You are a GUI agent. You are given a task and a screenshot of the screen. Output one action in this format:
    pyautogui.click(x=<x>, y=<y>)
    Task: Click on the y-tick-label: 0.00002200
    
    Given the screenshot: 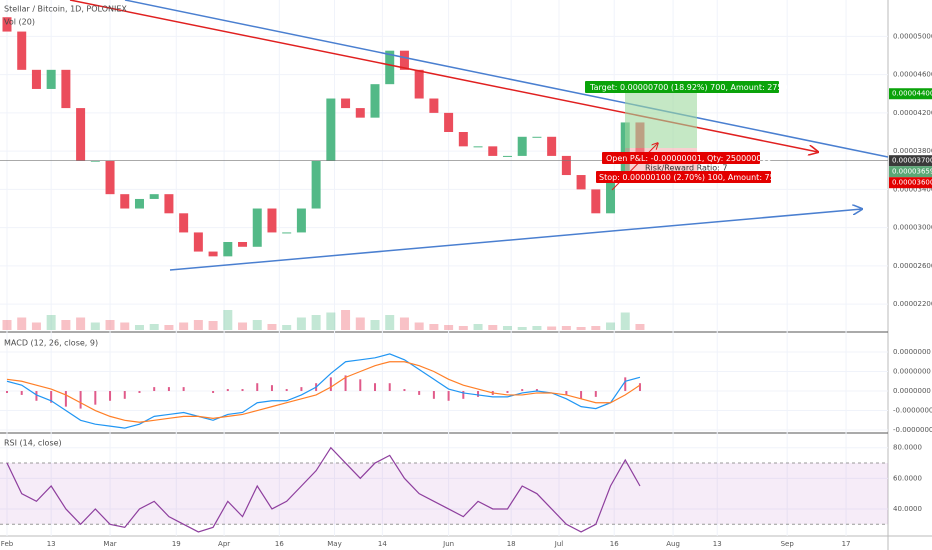 What is the action you would take?
    pyautogui.click(x=912, y=304)
    